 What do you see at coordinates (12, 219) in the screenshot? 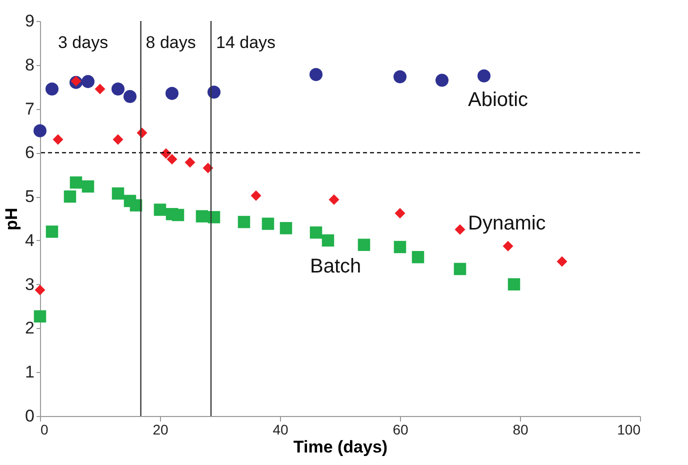
I see `y-axis-title: pH` at bounding box center [12, 219].